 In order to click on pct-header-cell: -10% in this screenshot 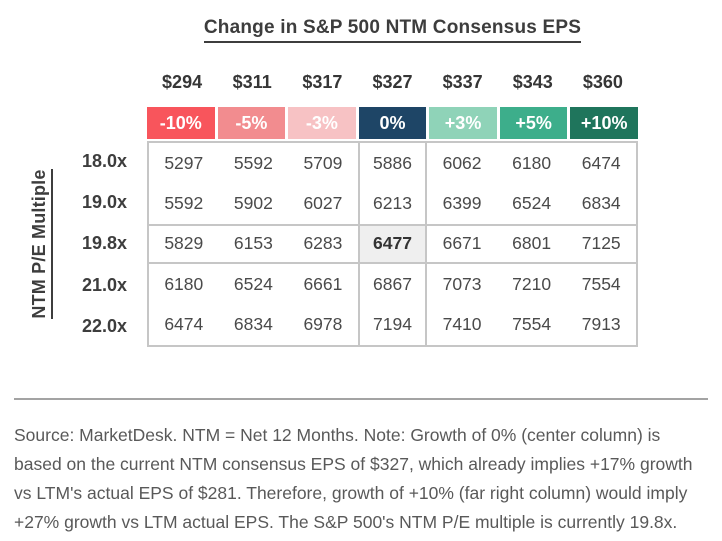, I will do `click(181, 123)`.